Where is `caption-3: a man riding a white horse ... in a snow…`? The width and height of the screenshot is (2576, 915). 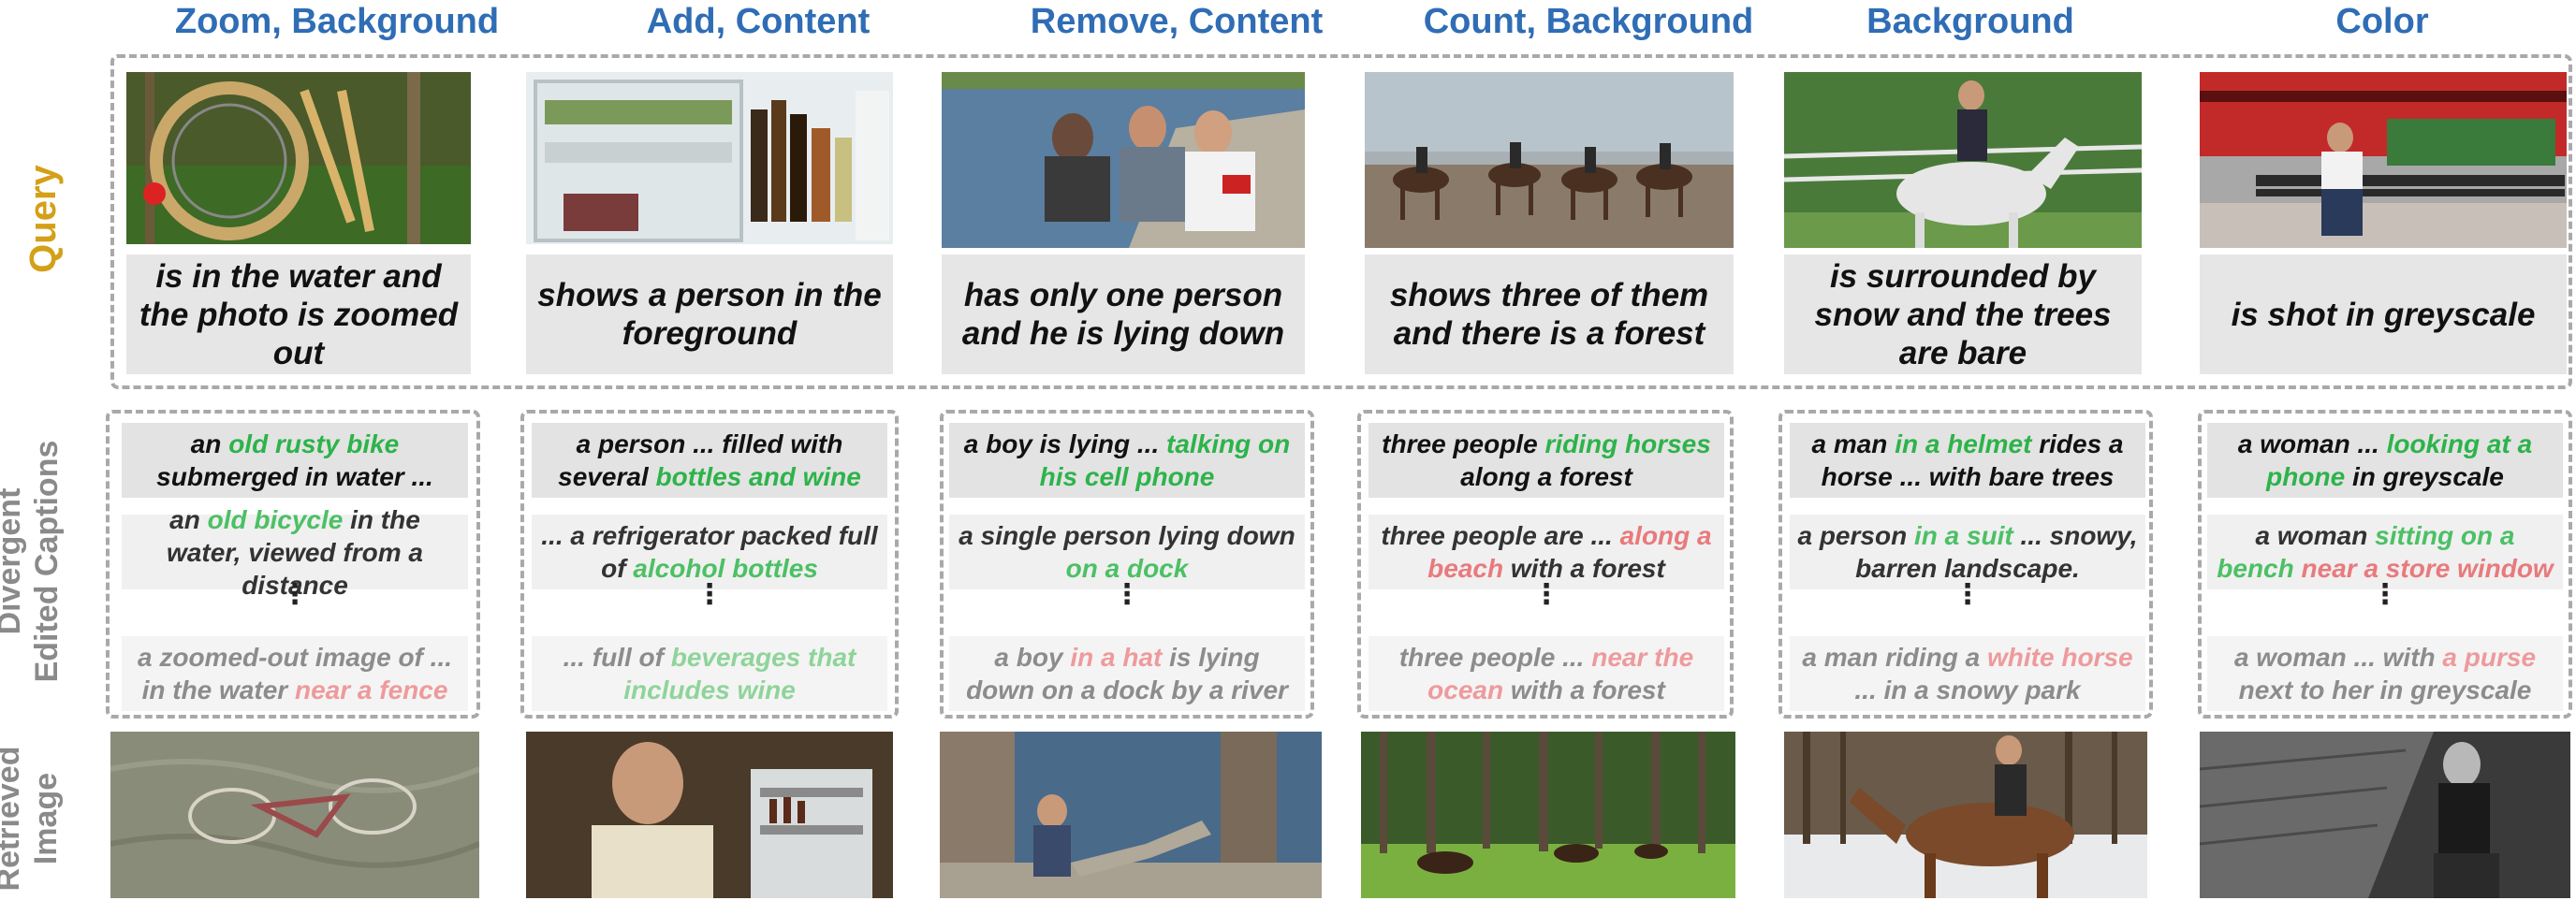
caption-3: a man riding a white horse ... in a snow… is located at coordinates (1967, 674).